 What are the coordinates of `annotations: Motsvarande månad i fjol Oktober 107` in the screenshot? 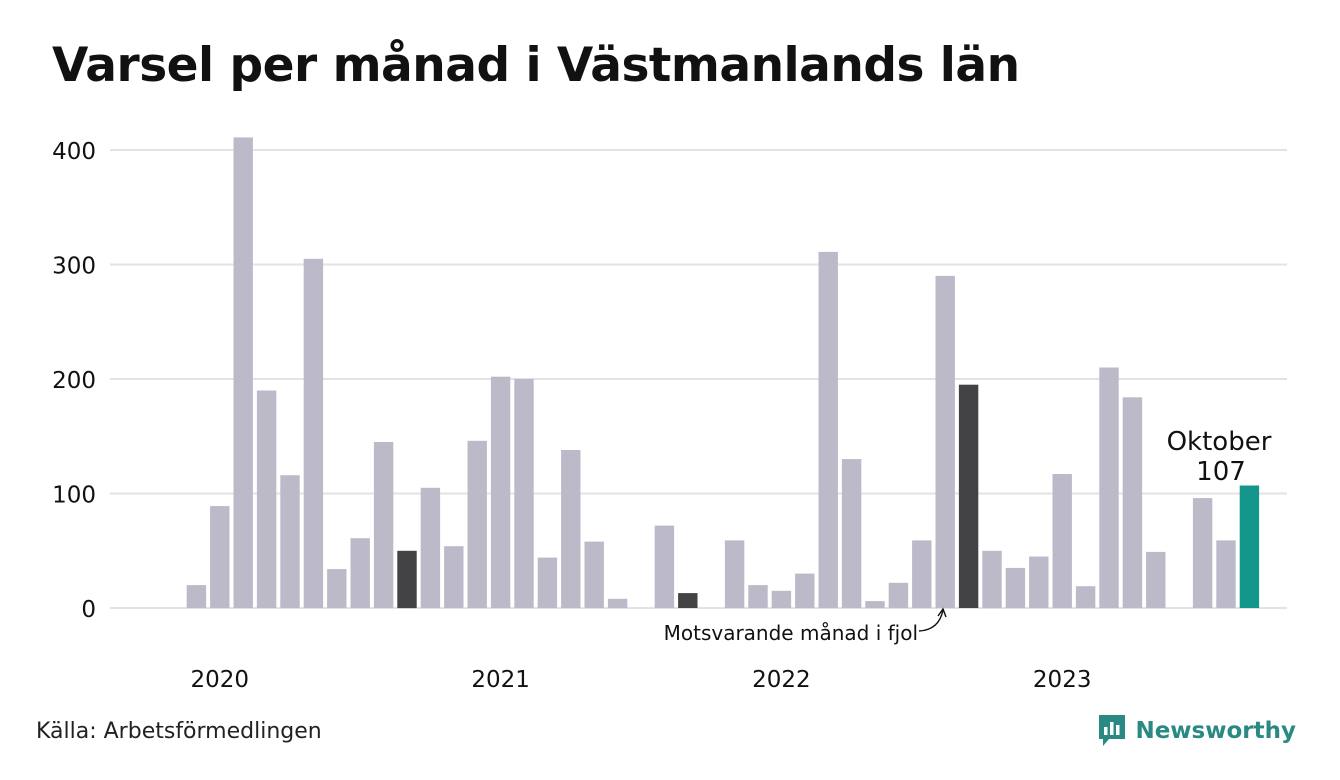 It's located at (968, 536).